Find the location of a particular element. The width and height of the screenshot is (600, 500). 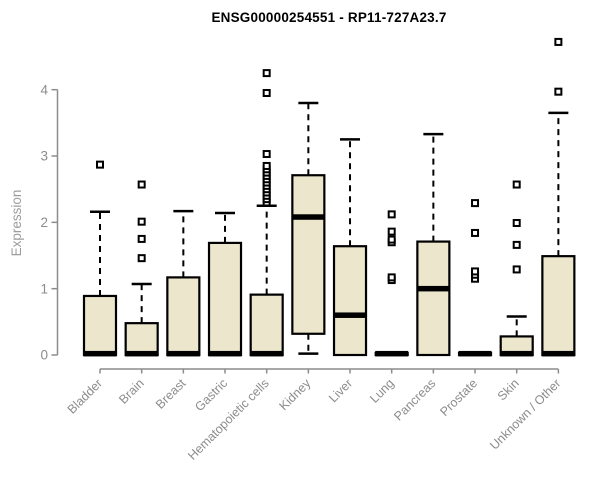

x-tick-label: Brain is located at coordinates (131, 391).